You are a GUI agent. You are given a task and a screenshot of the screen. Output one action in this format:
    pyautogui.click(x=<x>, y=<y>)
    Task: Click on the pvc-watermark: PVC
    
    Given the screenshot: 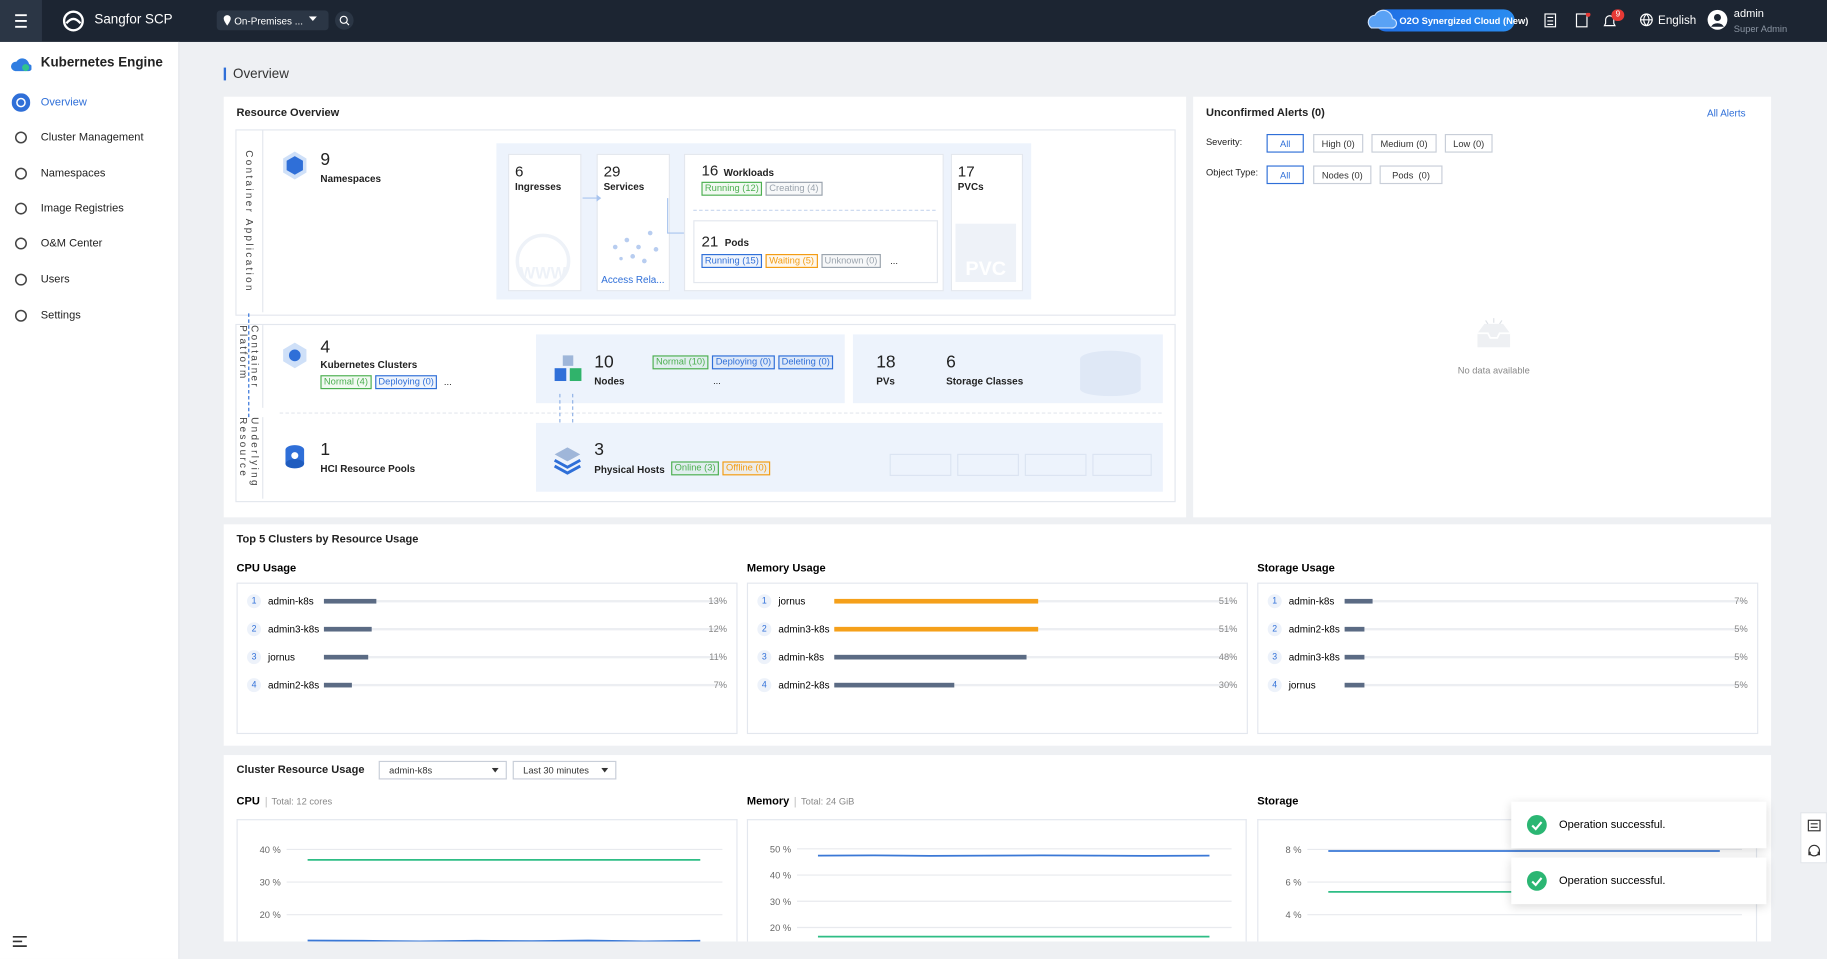 What is the action you would take?
    pyautogui.click(x=986, y=252)
    